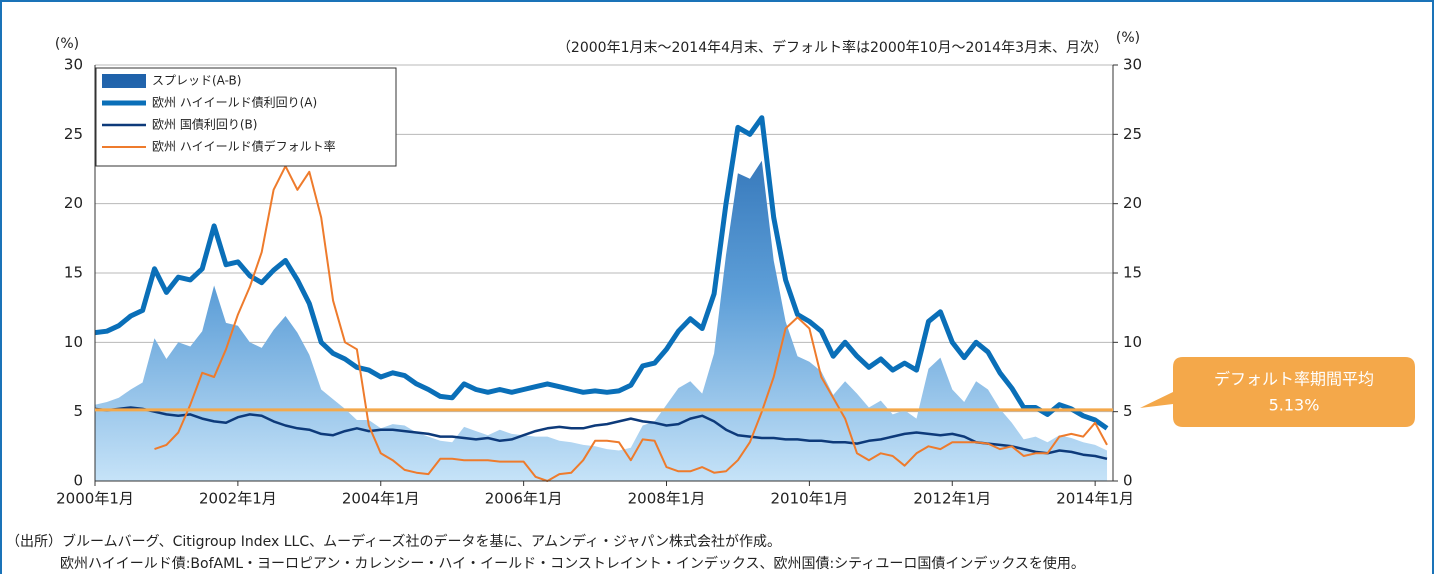 This screenshot has height=574, width=1434. What do you see at coordinates (78, 411) in the screenshot?
I see `y-tick-label: 5` at bounding box center [78, 411].